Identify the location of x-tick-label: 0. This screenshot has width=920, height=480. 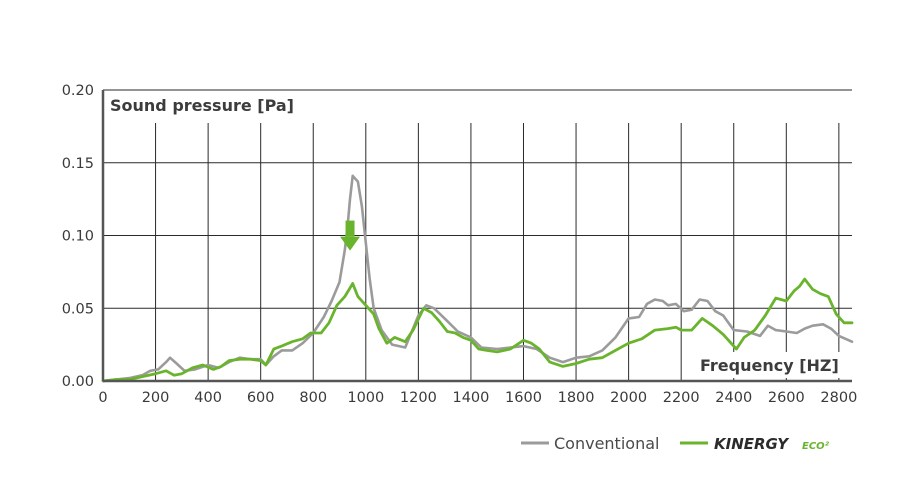
(102, 398).